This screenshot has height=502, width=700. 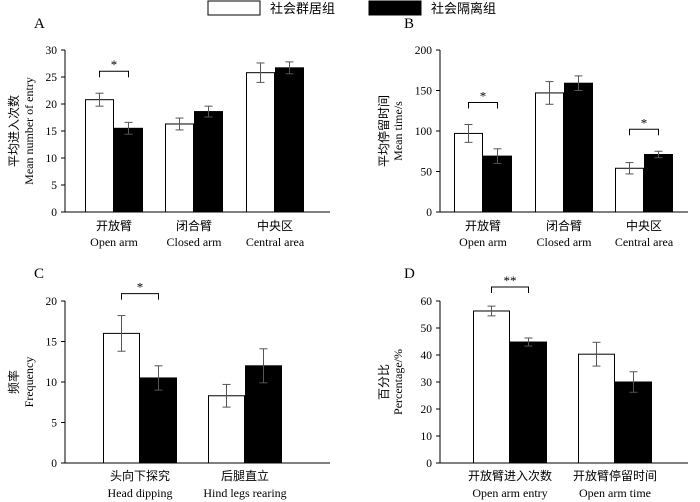 I want to click on y-tick-label-d: 0, so click(x=429, y=464).